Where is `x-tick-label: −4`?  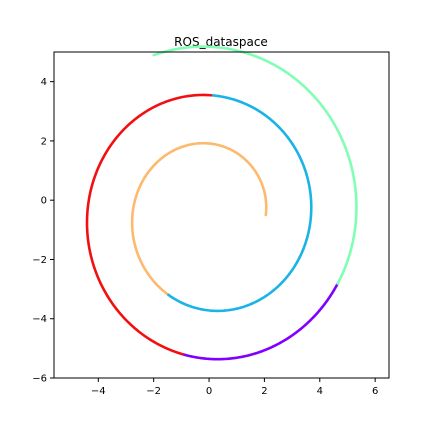 x-tick-label: −4 is located at coordinates (98, 391).